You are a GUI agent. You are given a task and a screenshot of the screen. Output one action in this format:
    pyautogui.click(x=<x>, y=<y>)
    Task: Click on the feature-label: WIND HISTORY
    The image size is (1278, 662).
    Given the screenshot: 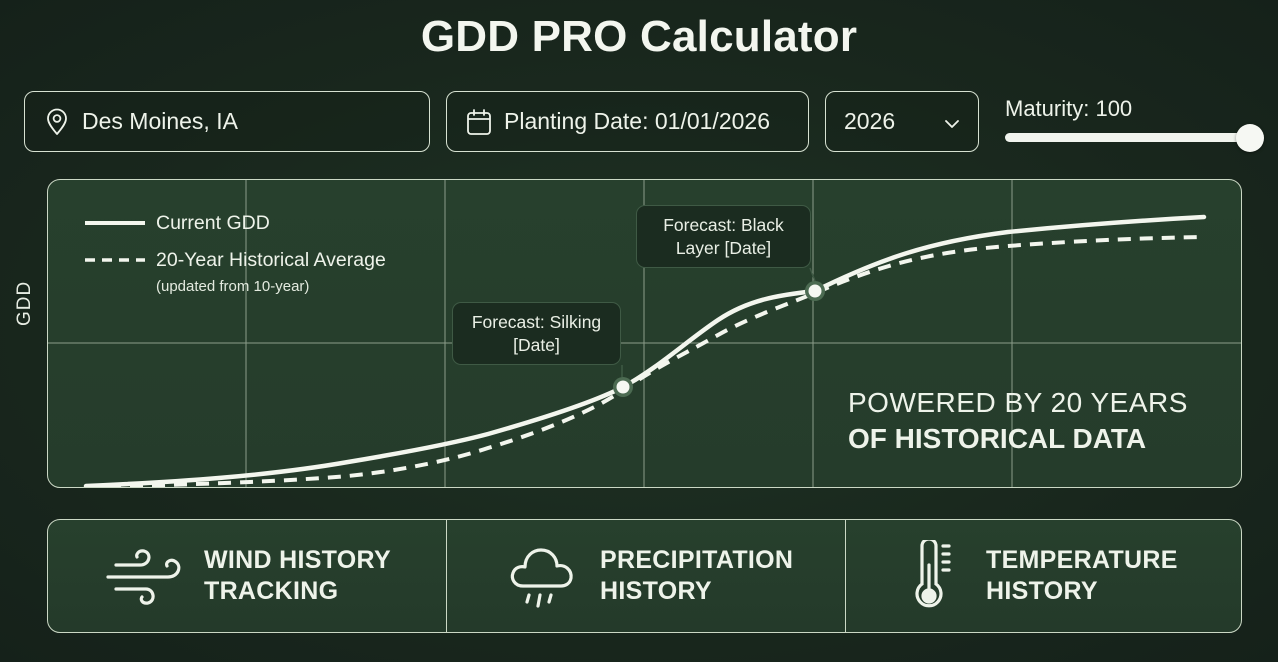 What is the action you would take?
    pyautogui.click(x=297, y=560)
    